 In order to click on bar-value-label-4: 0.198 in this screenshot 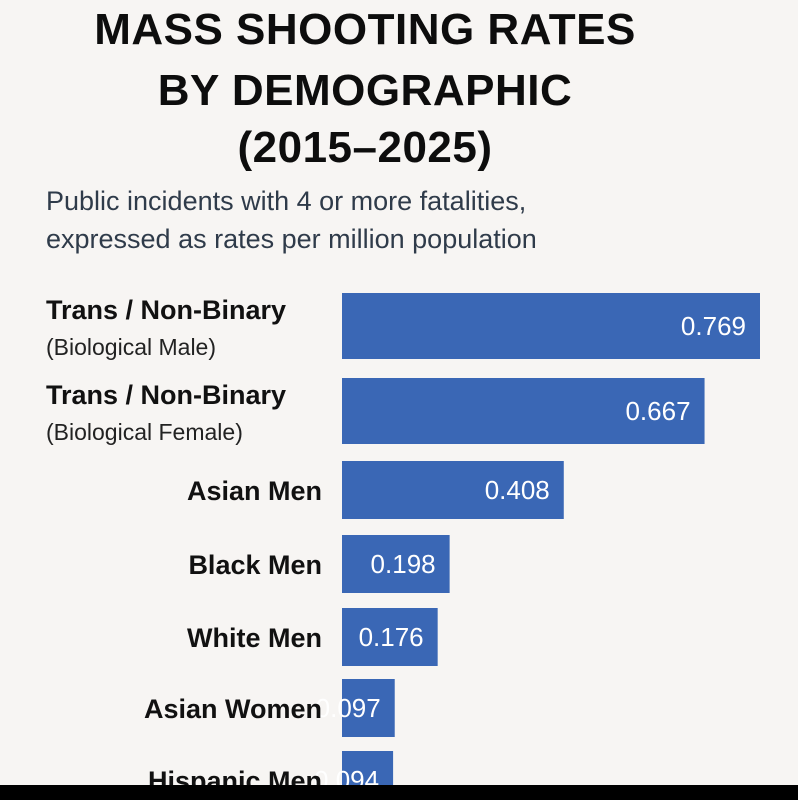, I will do `click(403, 564)`.